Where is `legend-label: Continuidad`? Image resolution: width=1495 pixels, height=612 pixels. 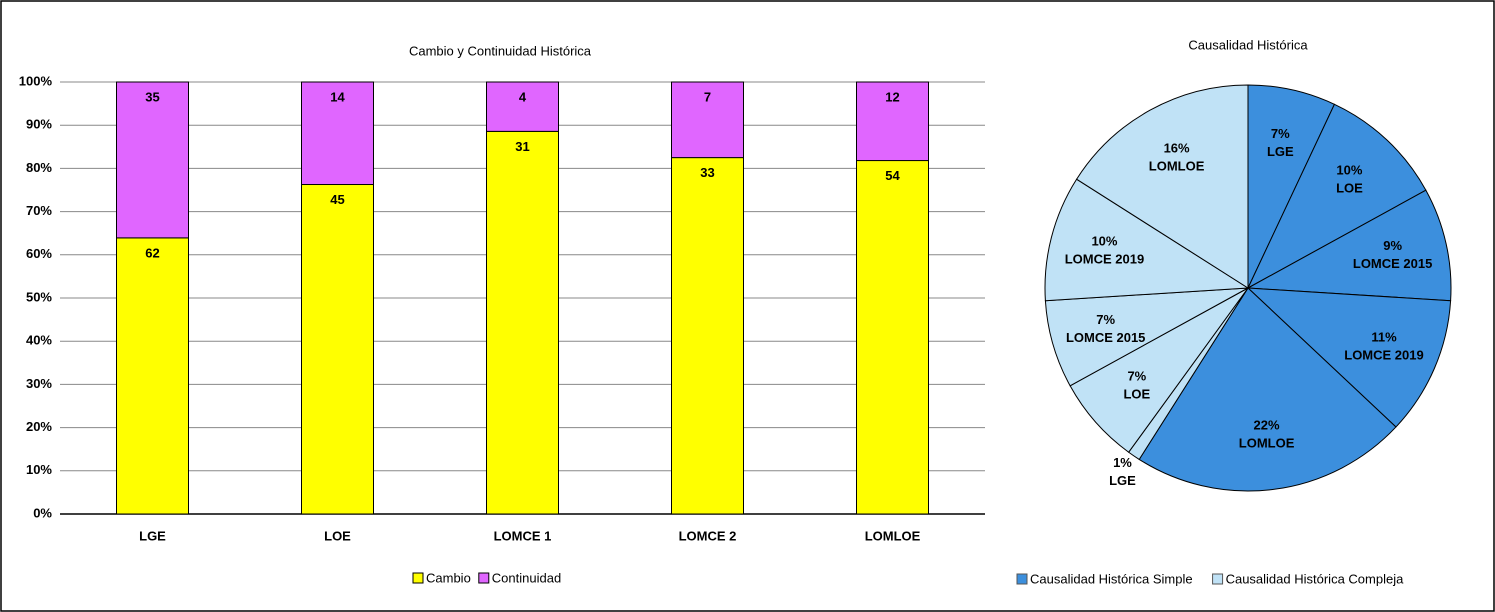
legend-label: Continuidad is located at coordinates (526, 577).